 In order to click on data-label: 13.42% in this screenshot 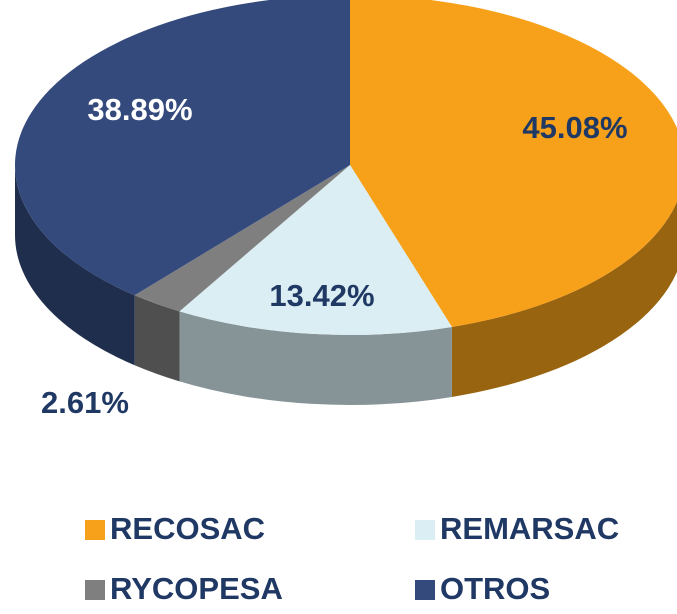, I will do `click(321, 295)`.